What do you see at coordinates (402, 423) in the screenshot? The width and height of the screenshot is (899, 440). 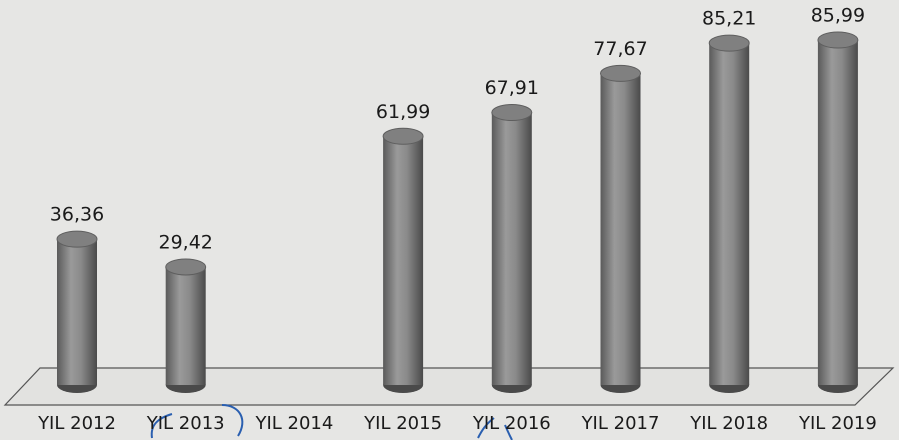 I see `x-tick-label: YIL 2015` at bounding box center [402, 423].